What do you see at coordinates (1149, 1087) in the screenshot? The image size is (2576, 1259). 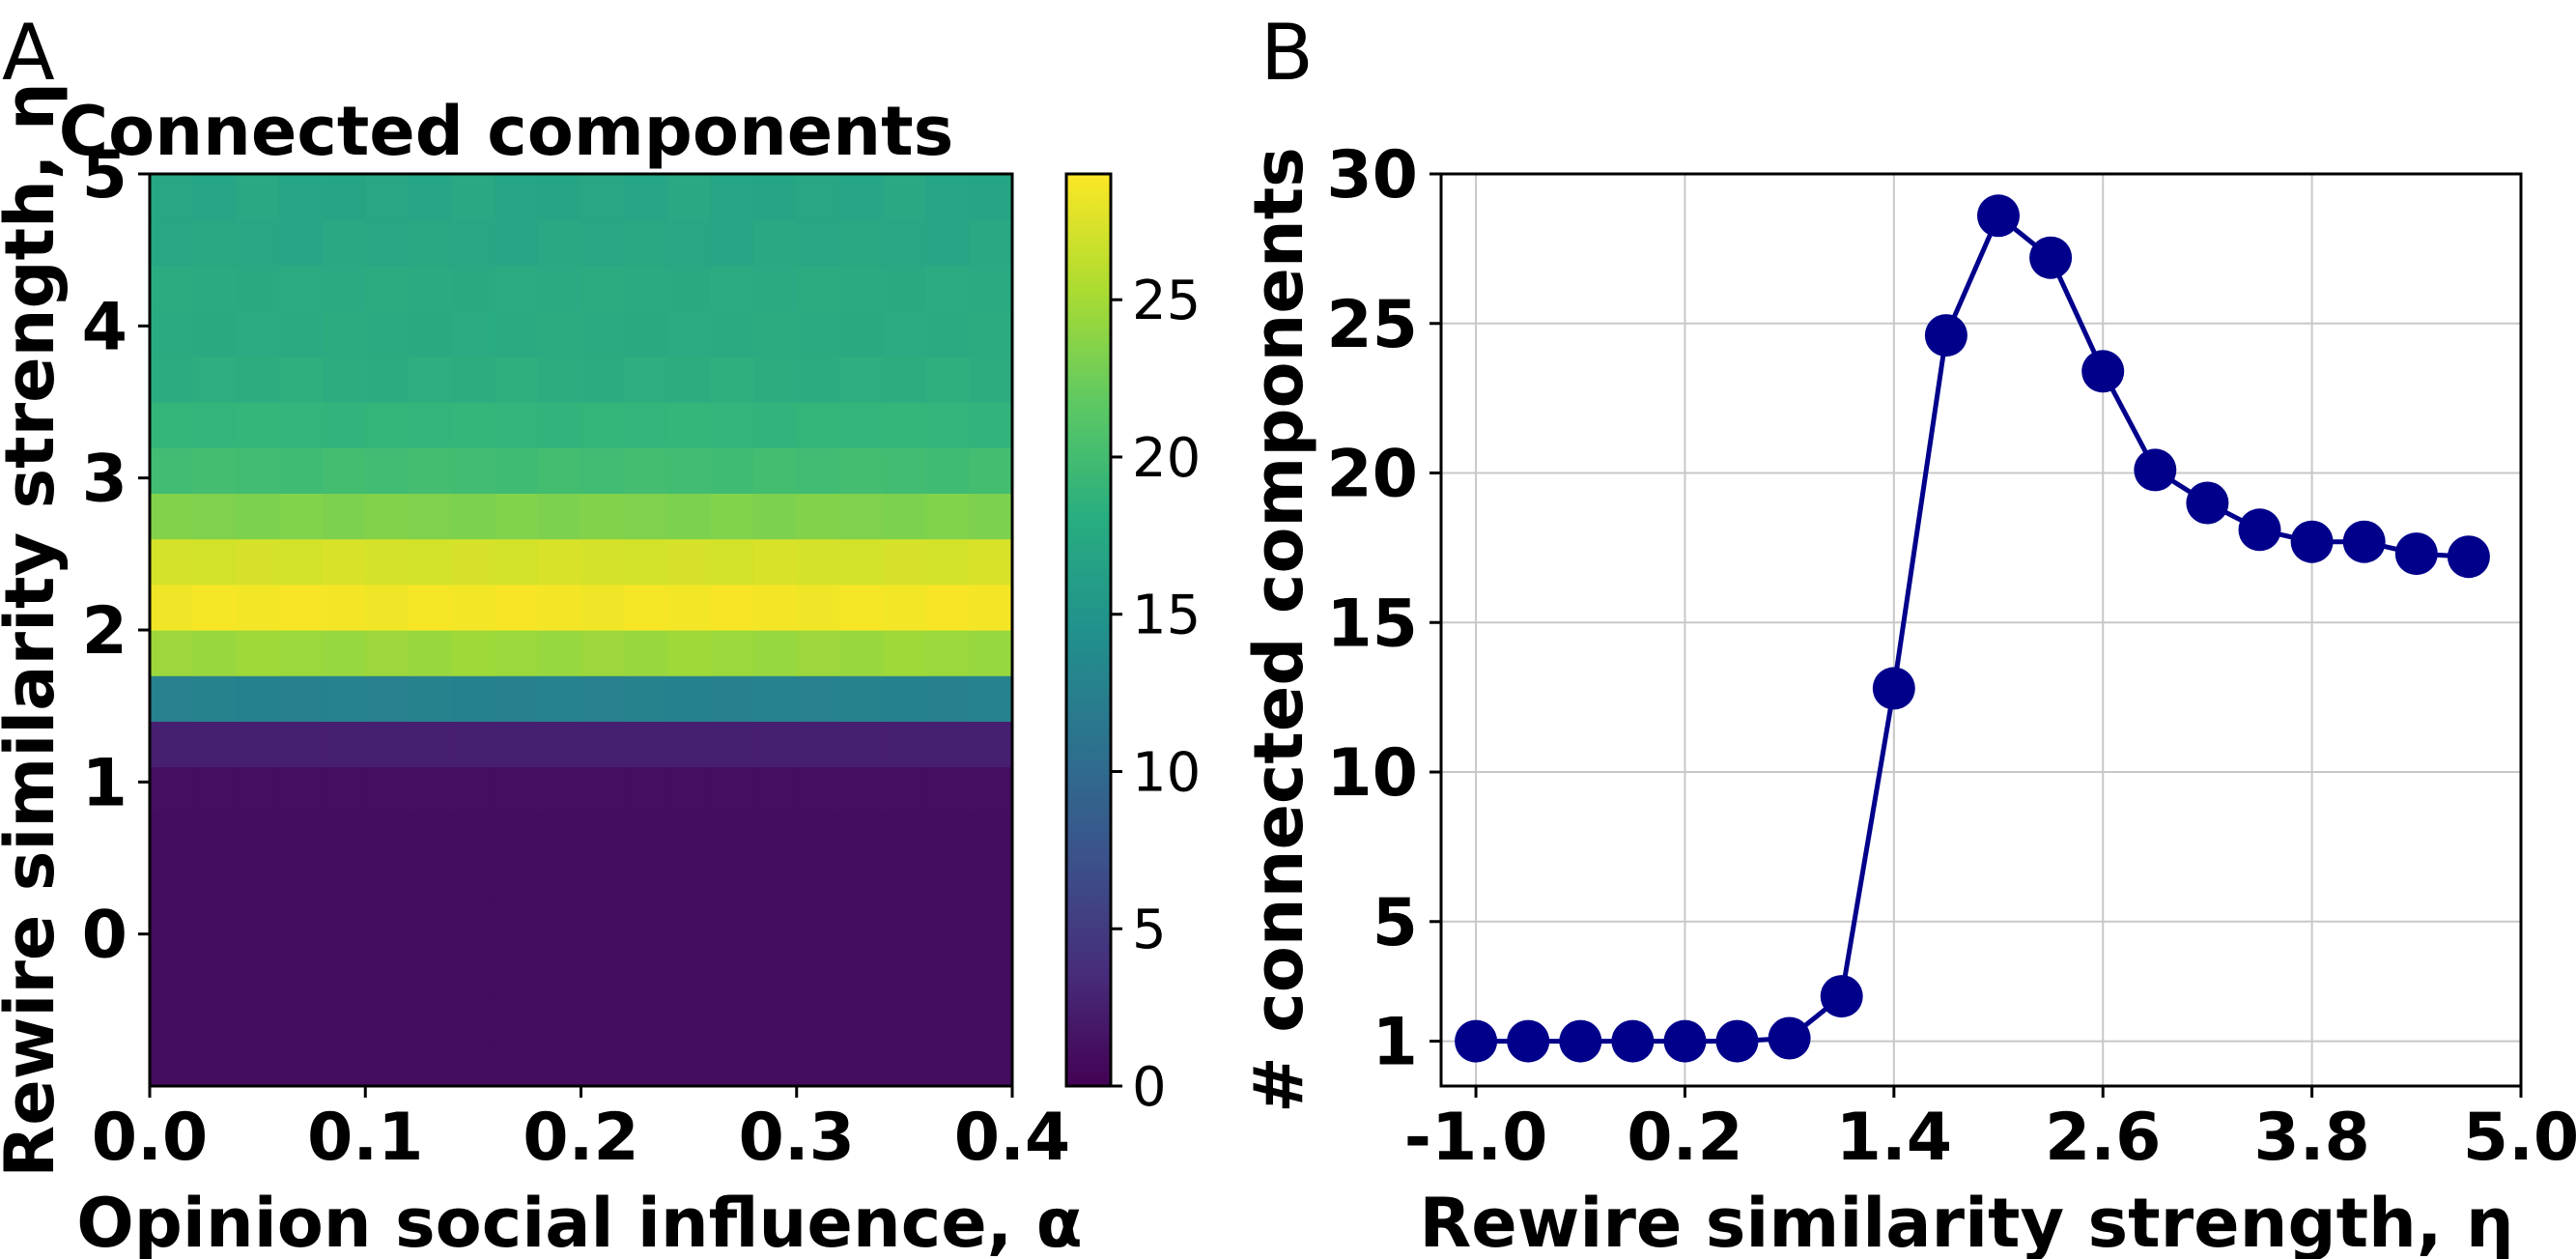 I see `colorbar-tick-label: 0` at bounding box center [1149, 1087].